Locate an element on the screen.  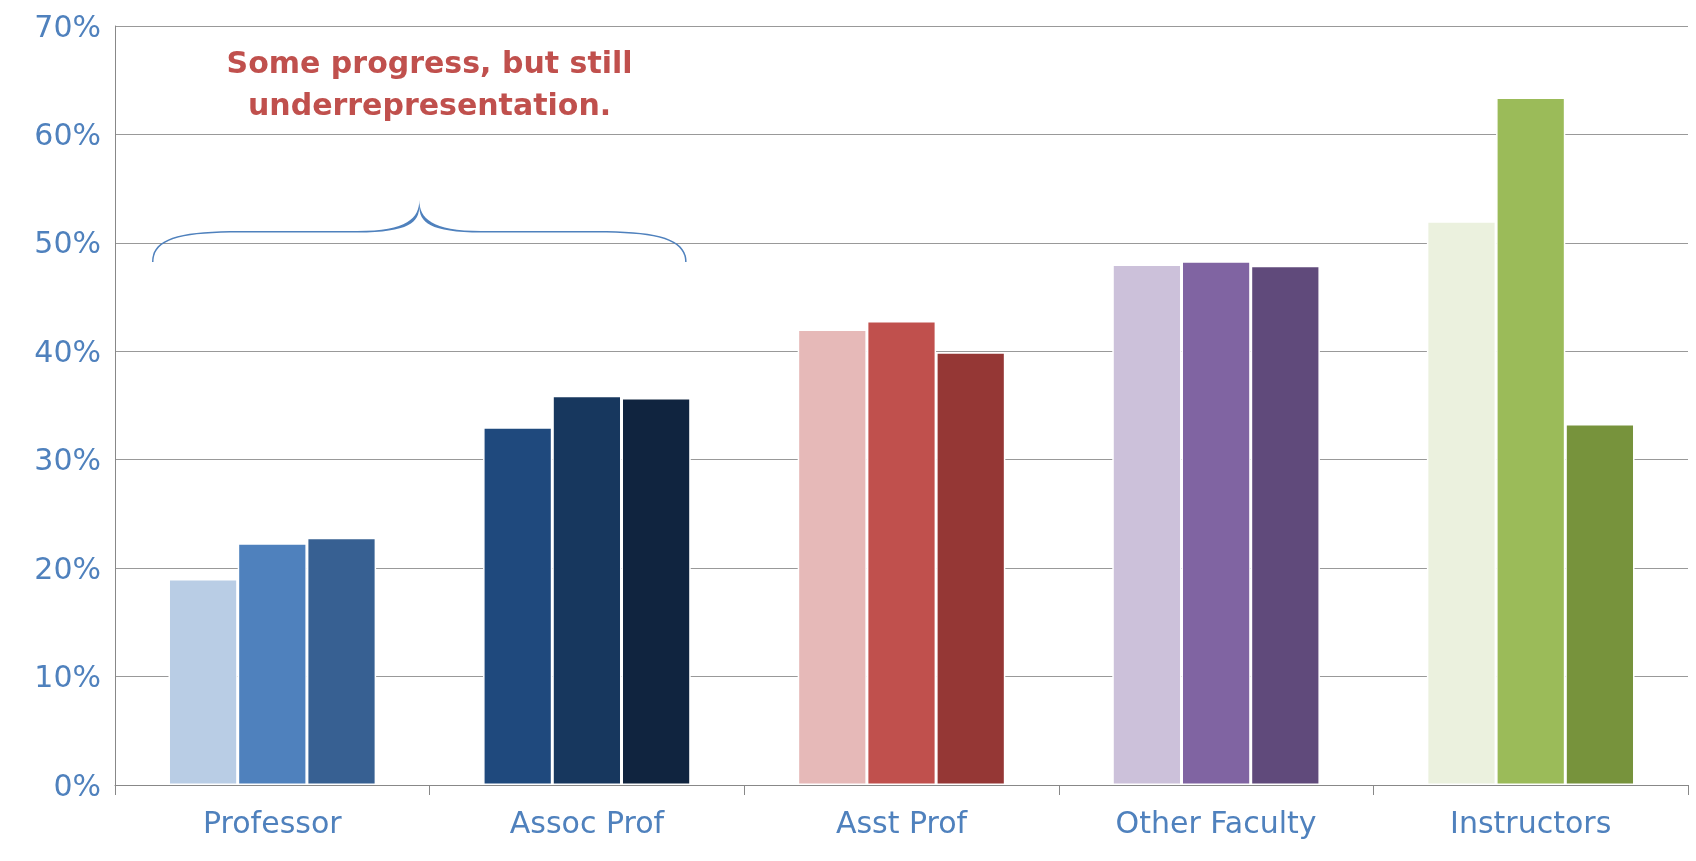
y-tick-label: 30% is located at coordinates (67, 460).